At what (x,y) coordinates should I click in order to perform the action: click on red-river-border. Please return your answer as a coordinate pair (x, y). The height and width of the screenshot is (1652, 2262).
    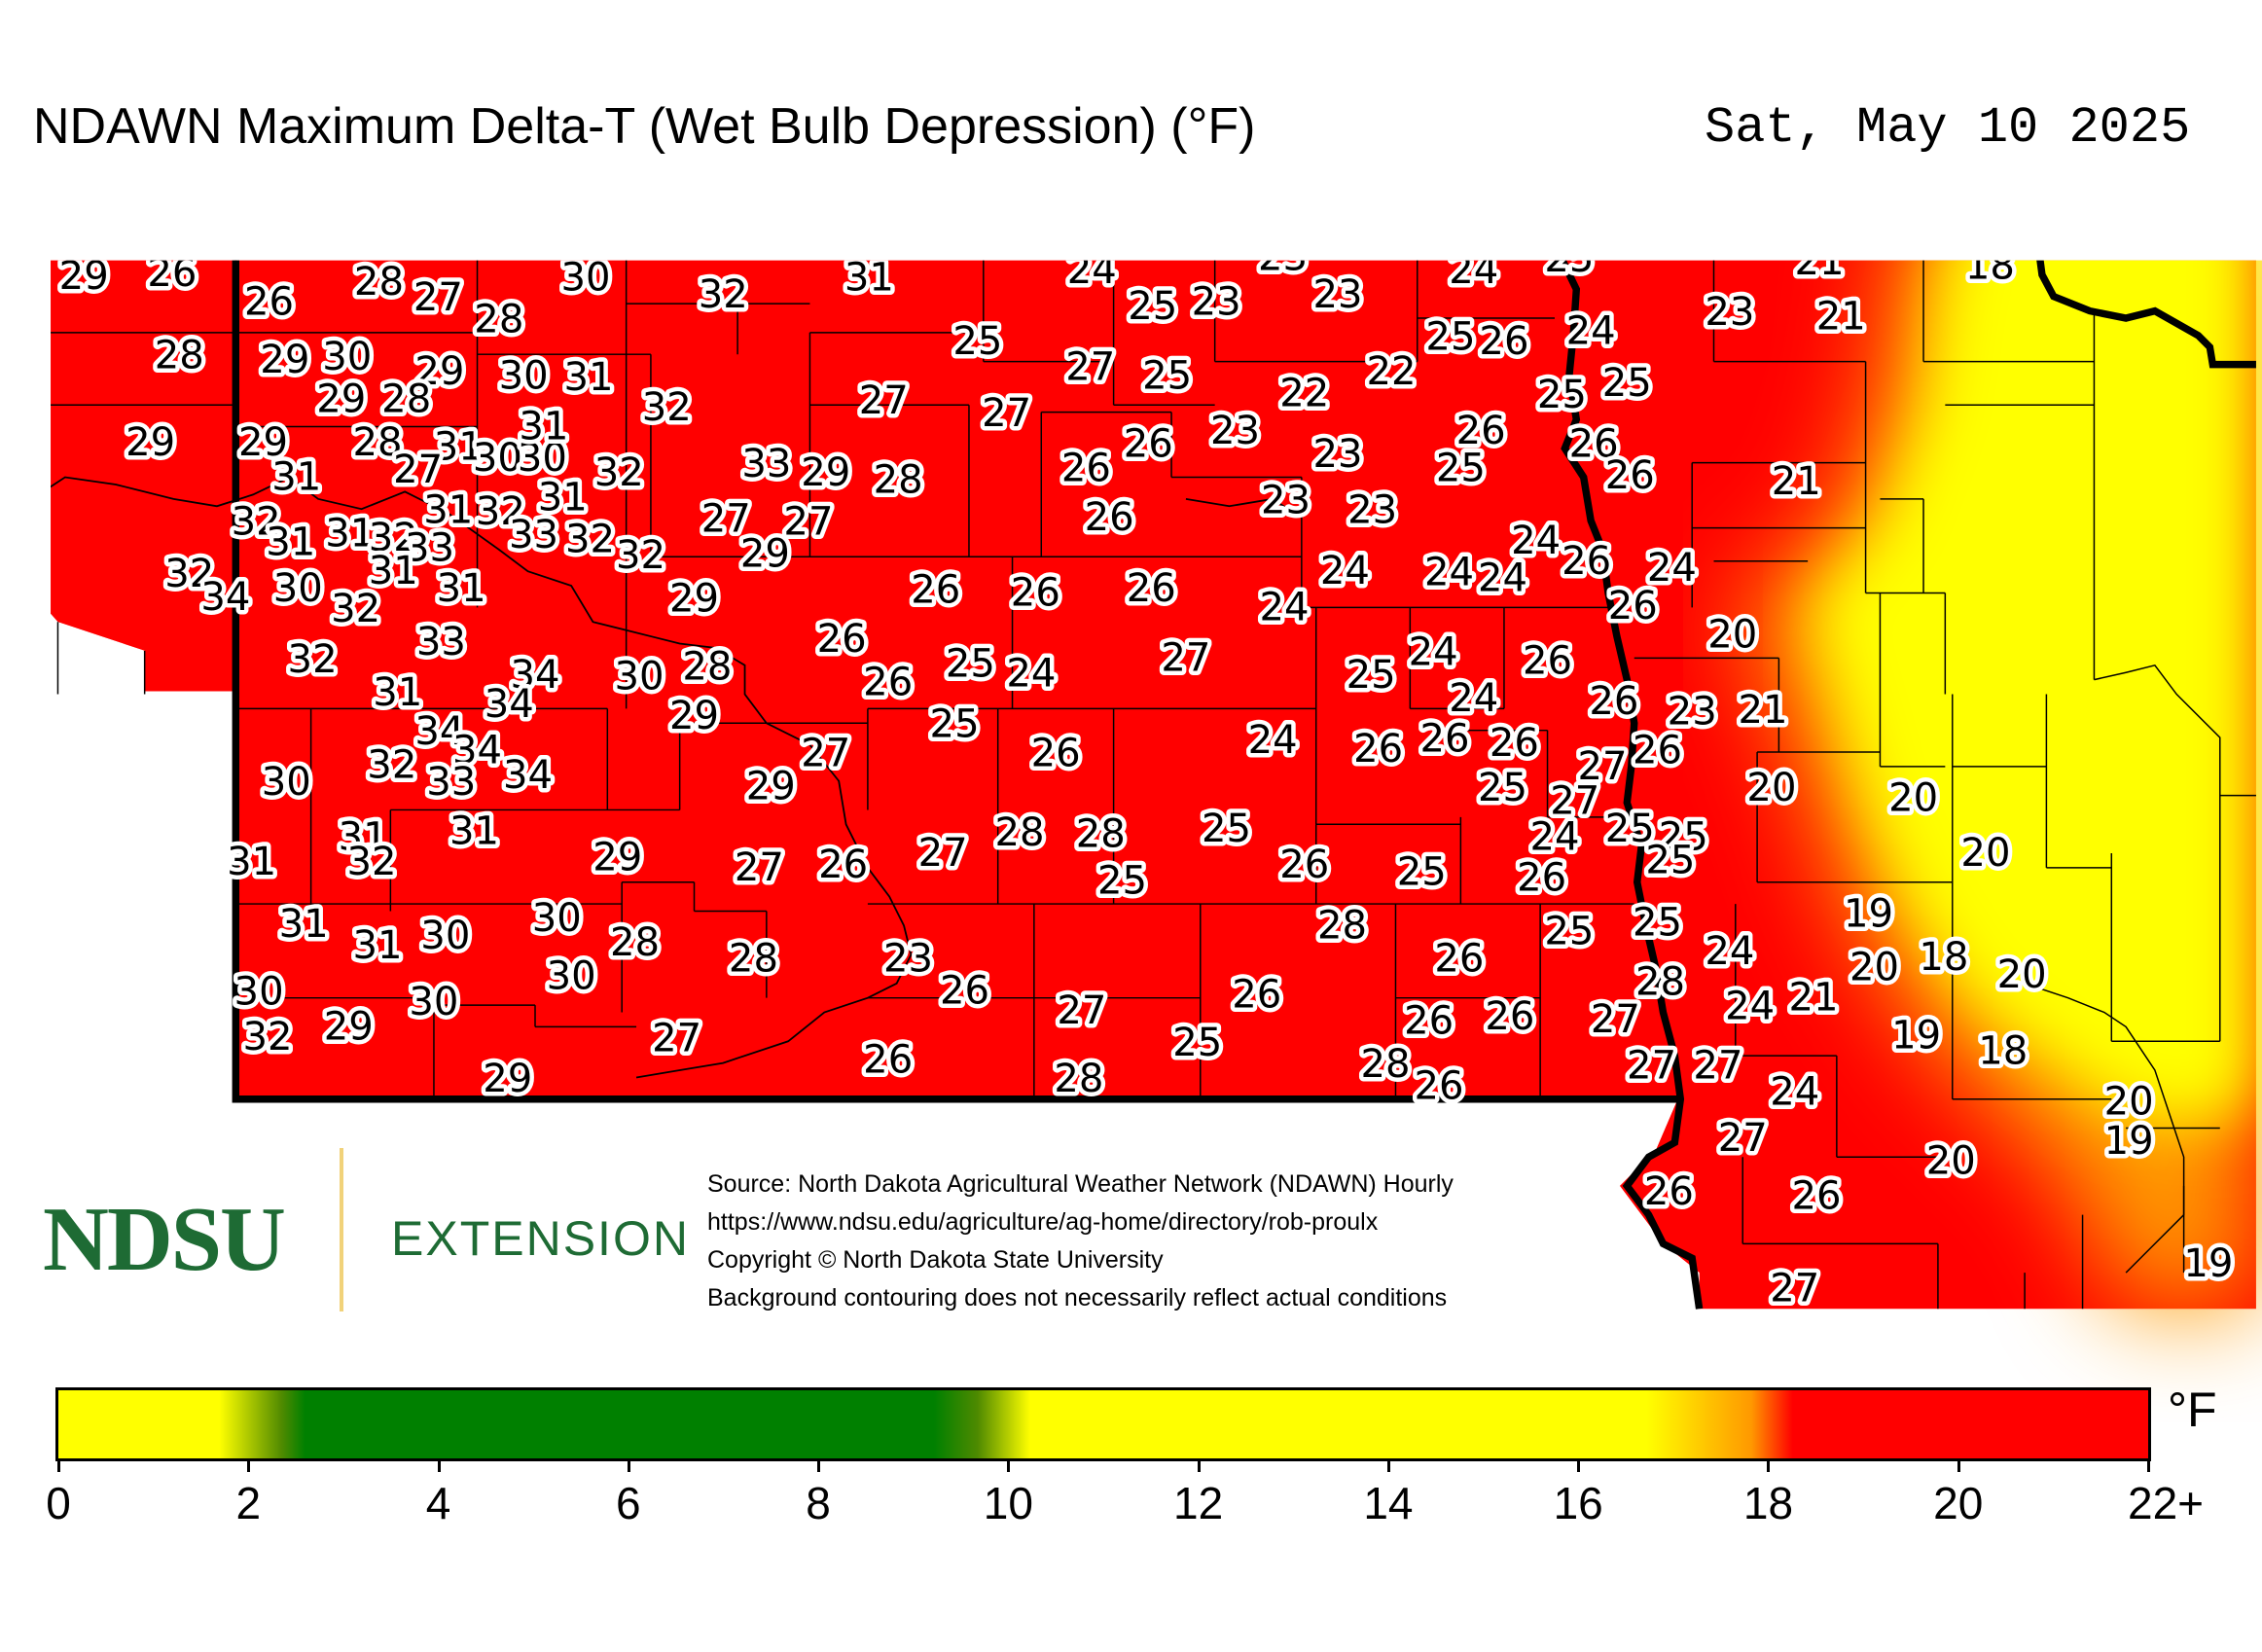
    Looking at the image, I should click on (1631, 785).